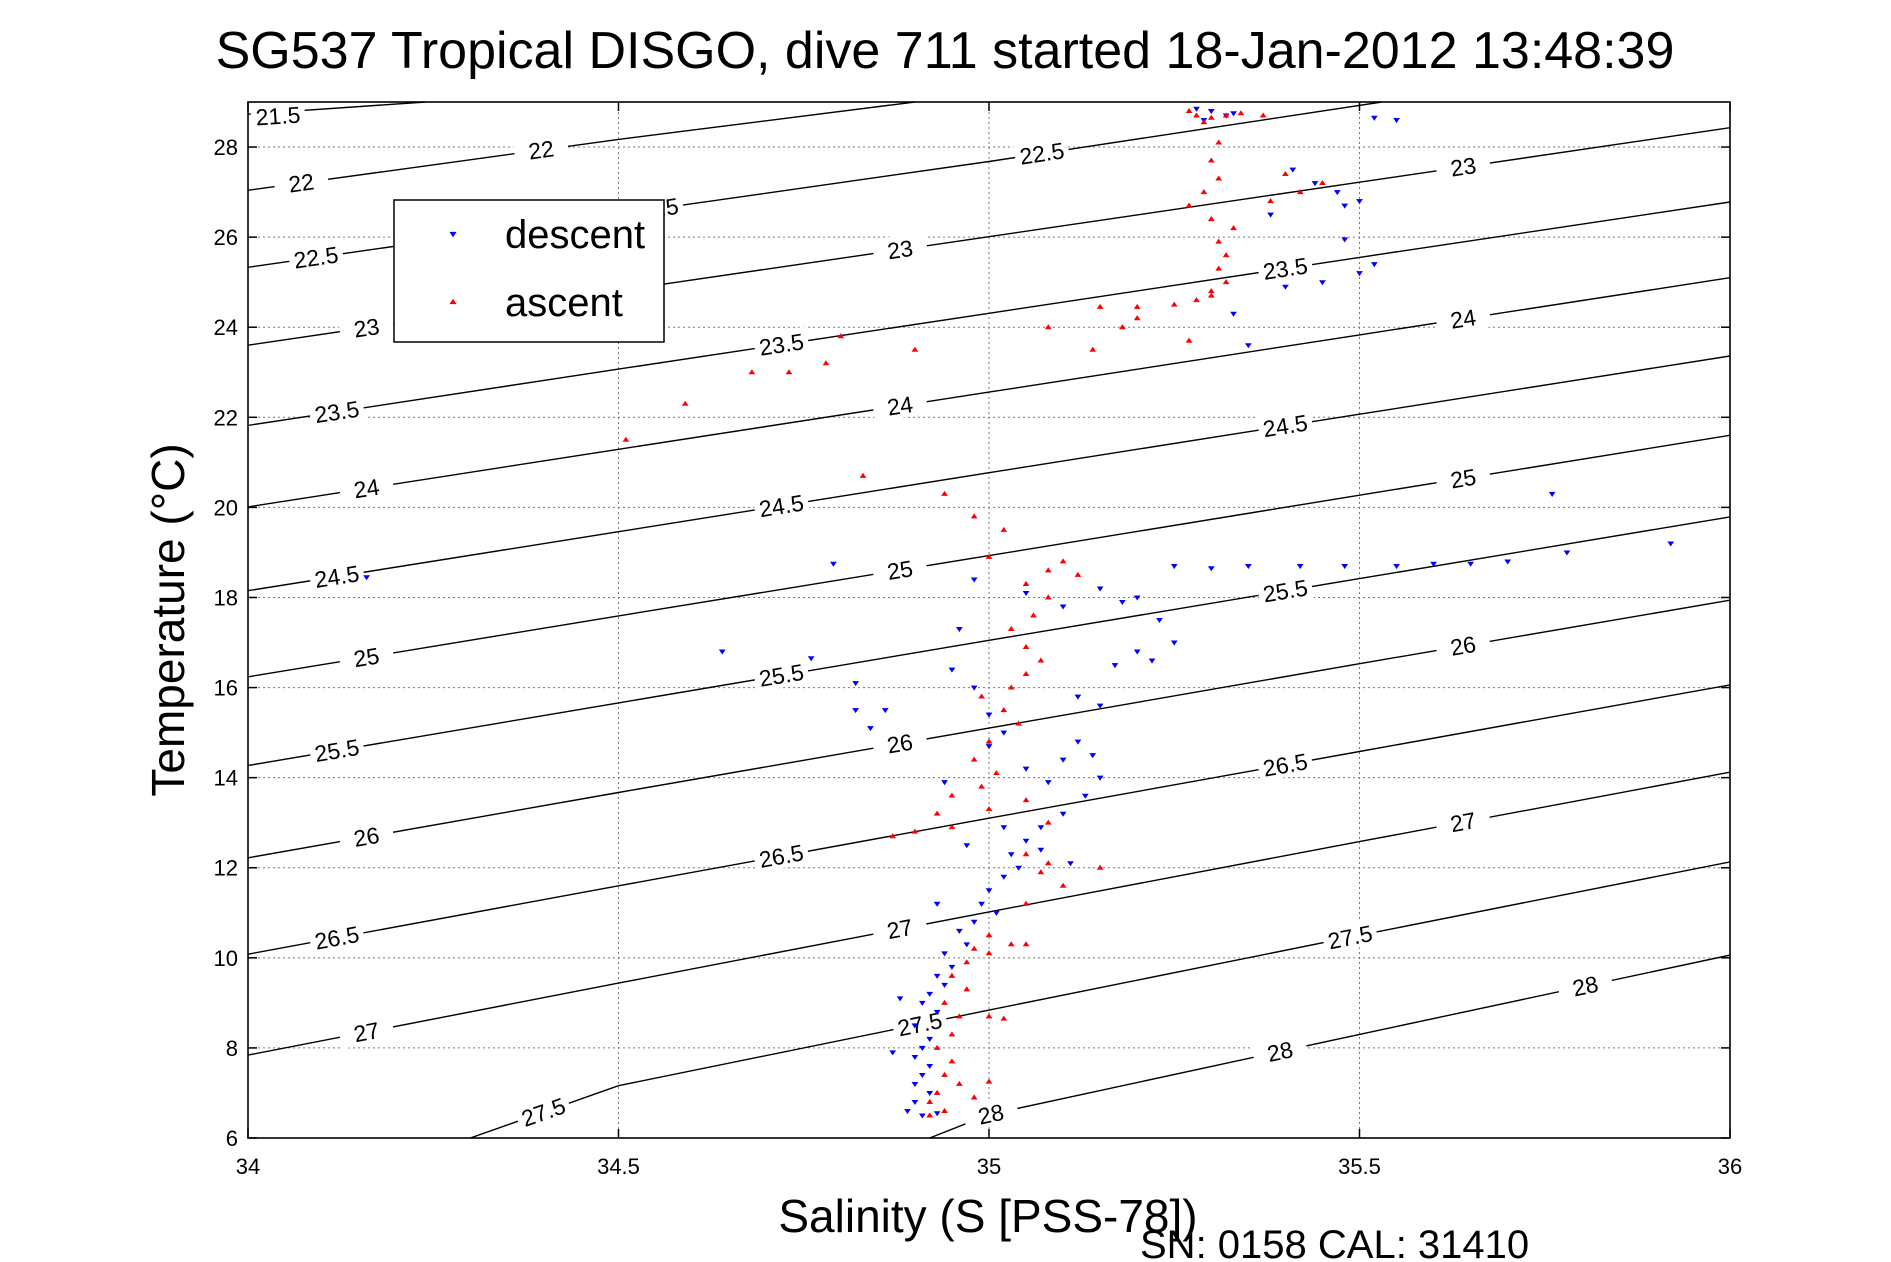 The height and width of the screenshot is (1262, 1891). I want to click on x-tick-label: 36, so click(1730, 1166).